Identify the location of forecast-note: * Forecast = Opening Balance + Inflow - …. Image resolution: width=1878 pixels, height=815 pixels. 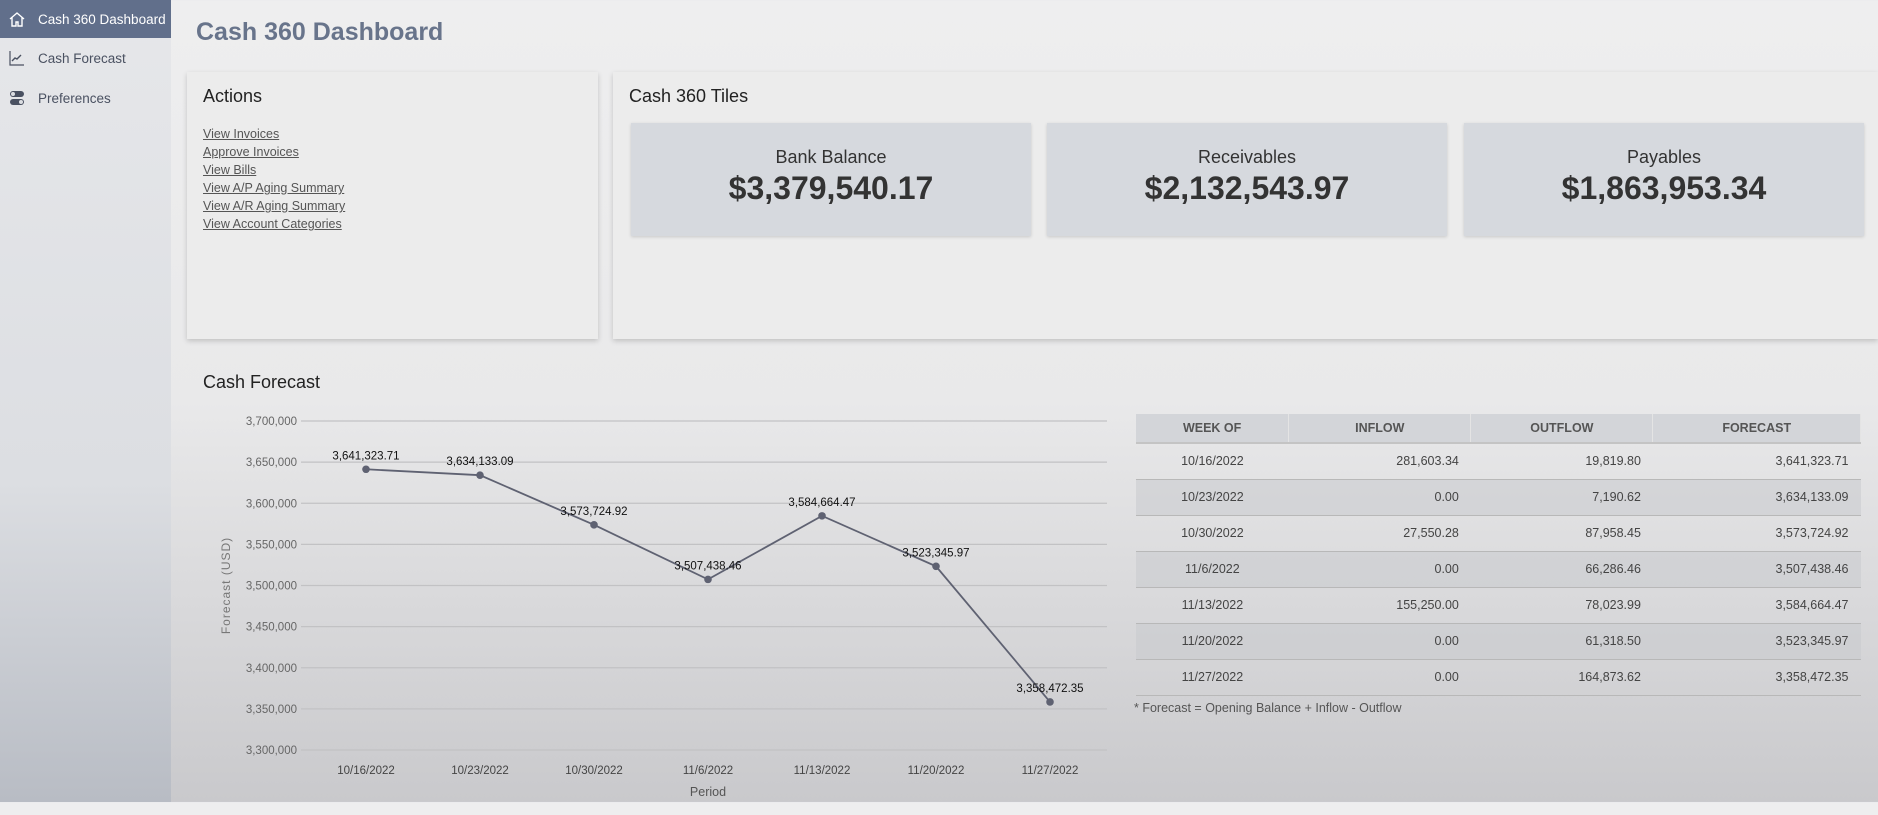
(1268, 708).